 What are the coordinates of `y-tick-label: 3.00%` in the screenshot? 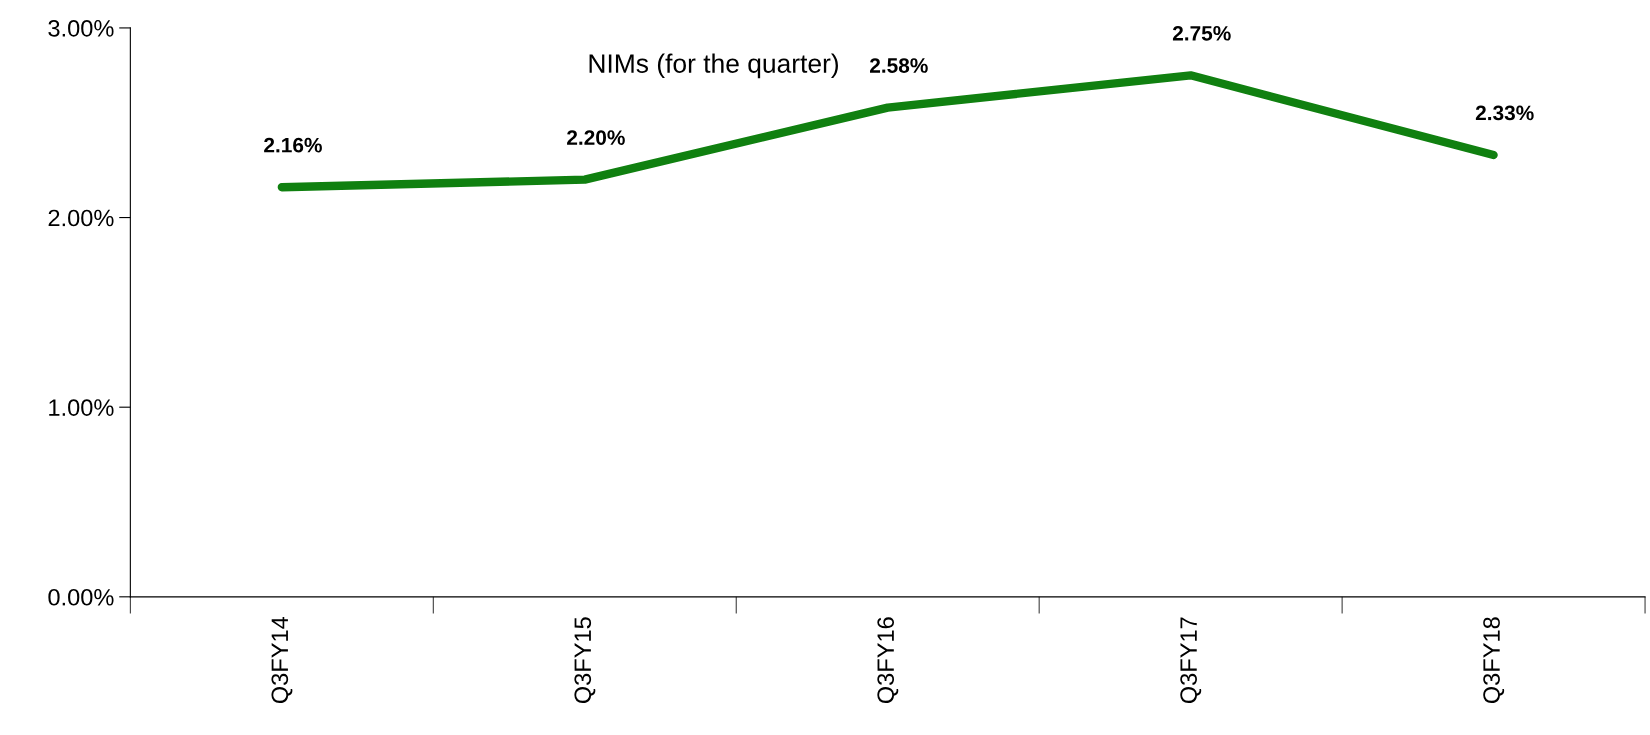 It's located at (81, 28).